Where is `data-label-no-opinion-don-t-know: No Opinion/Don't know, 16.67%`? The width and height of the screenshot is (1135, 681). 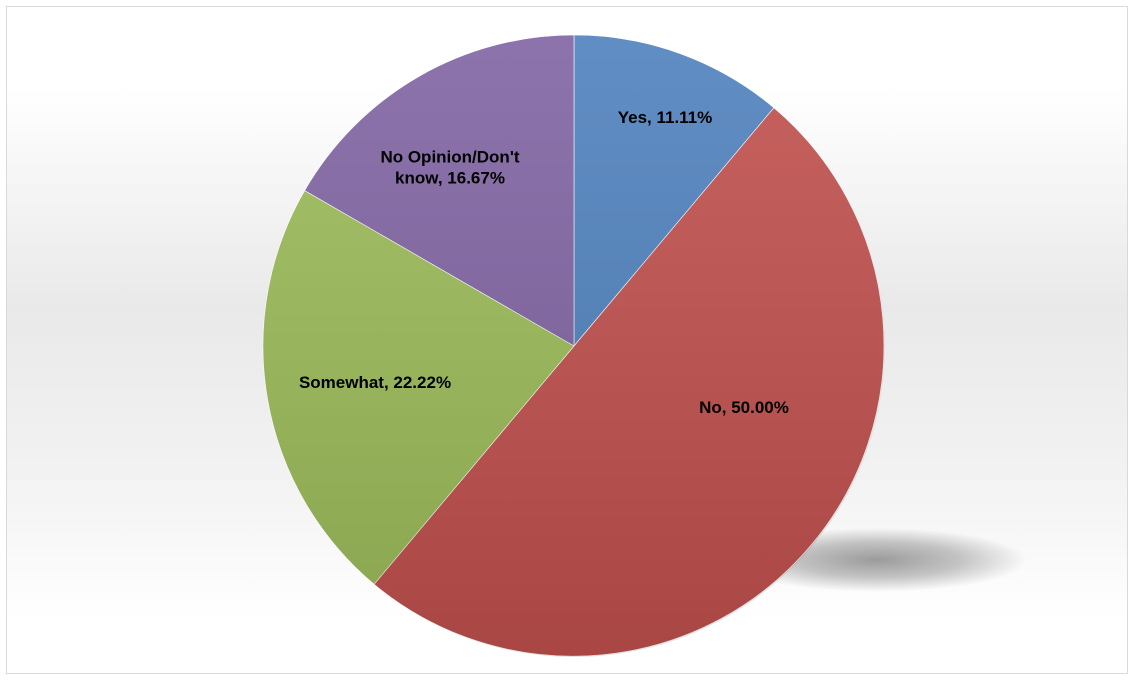
data-label-no-opinion-don-t-know: No Opinion/Don't know, 16.67% is located at coordinates (449, 168).